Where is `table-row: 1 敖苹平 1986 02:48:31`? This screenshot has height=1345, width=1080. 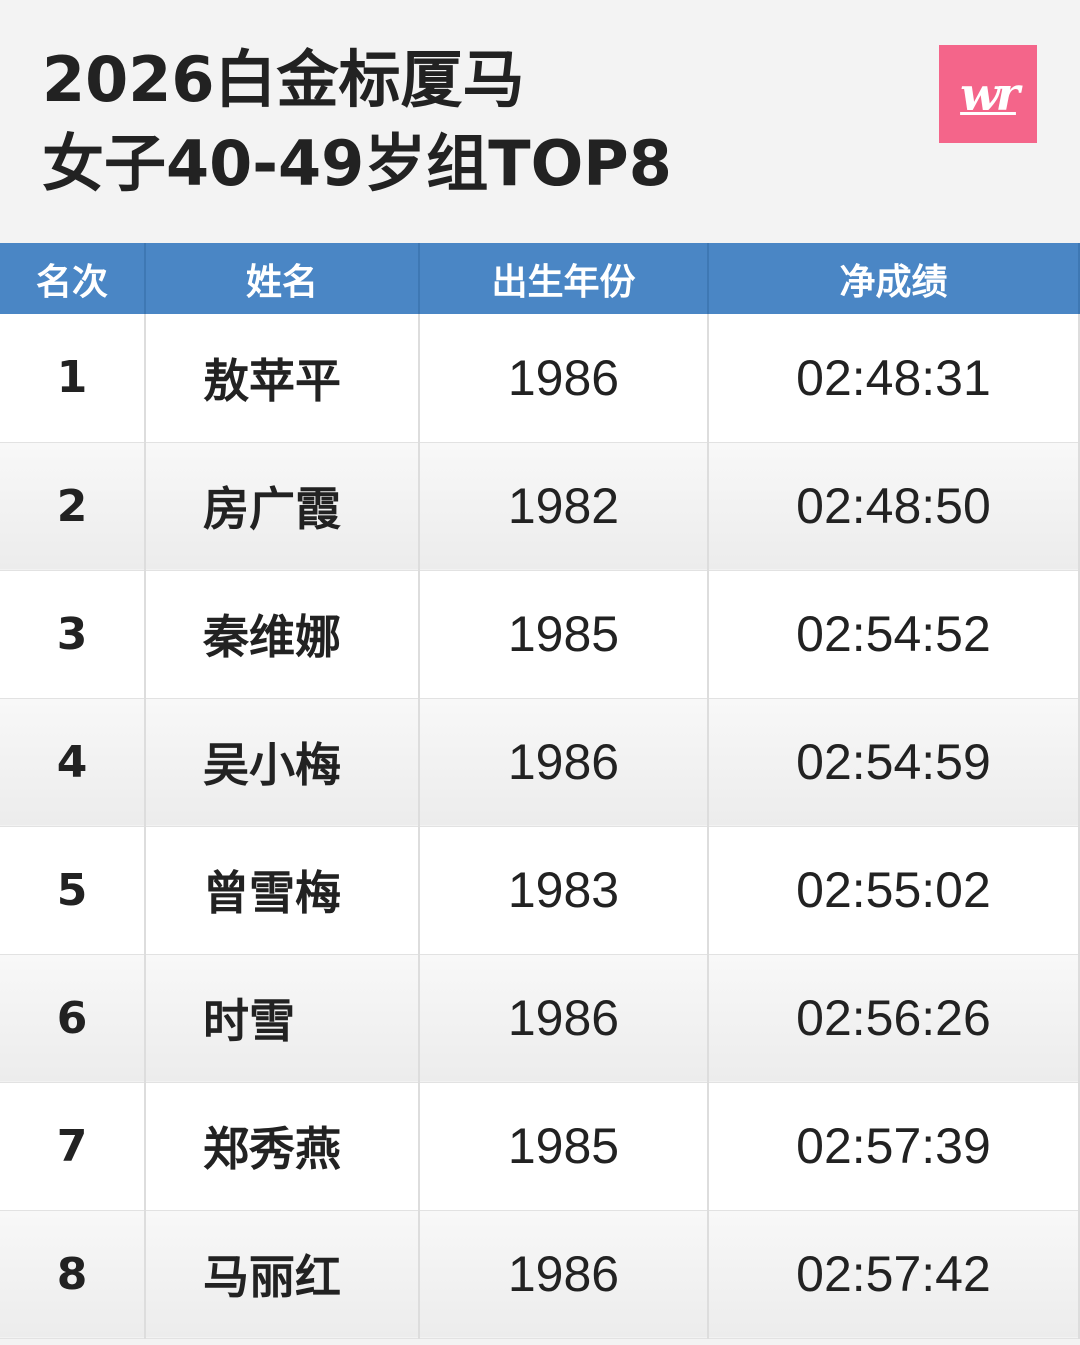 table-row: 1 敖苹平 1986 02:48:31 is located at coordinates (540, 378).